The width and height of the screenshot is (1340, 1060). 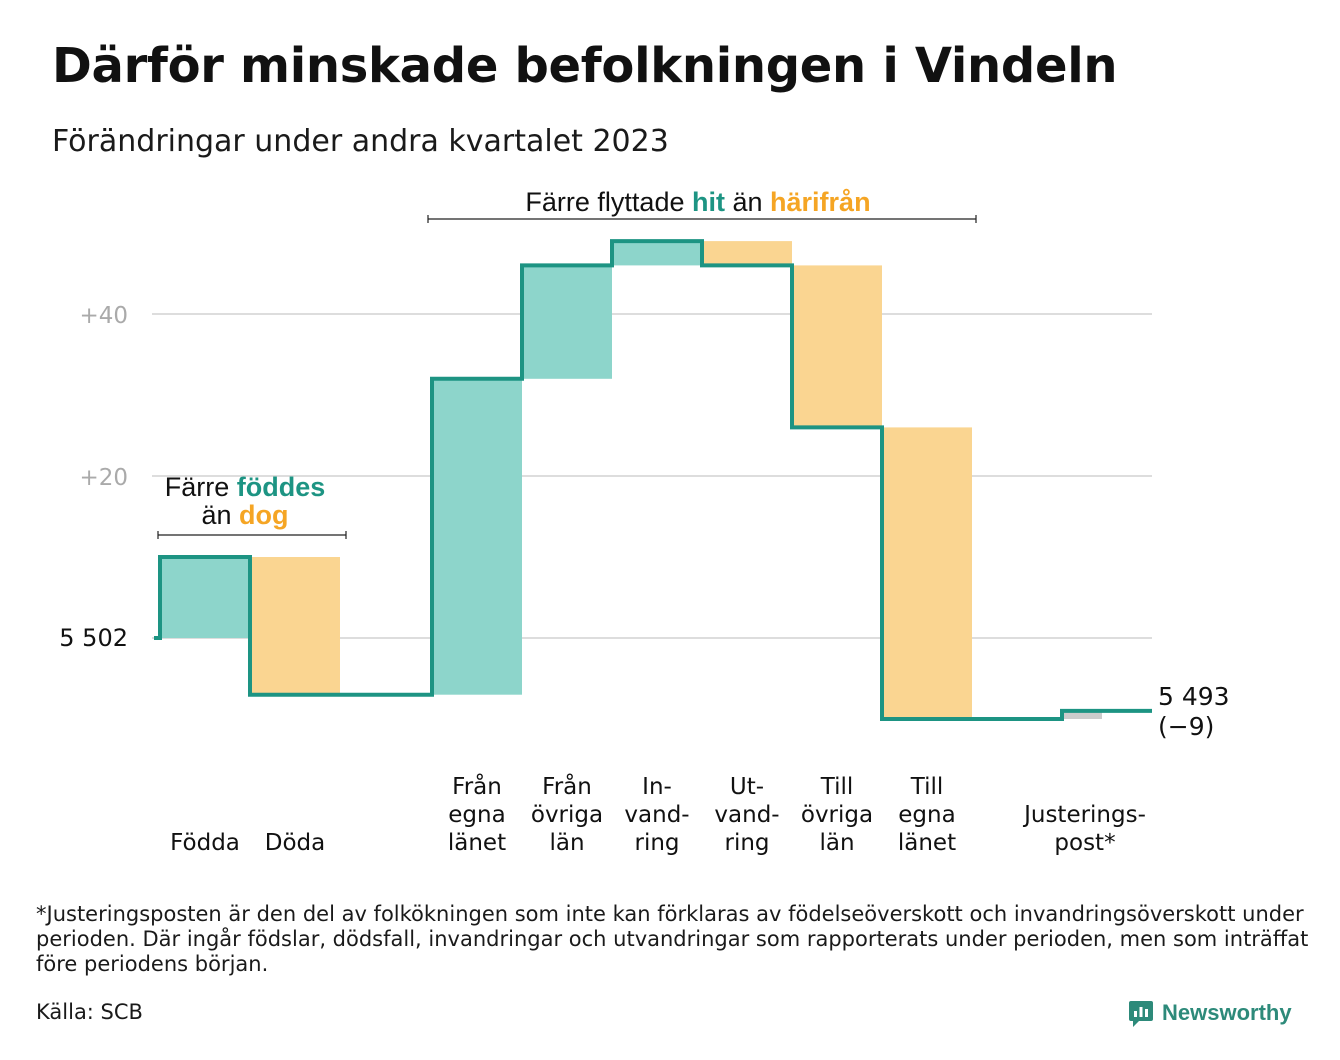 What do you see at coordinates (1084, 843) in the screenshot?
I see `category-label-justering: post*` at bounding box center [1084, 843].